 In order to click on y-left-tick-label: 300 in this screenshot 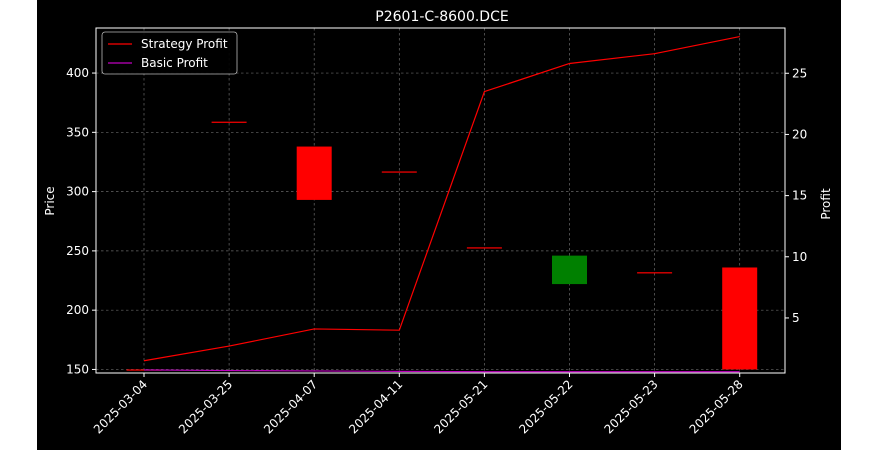, I will do `click(77, 192)`.